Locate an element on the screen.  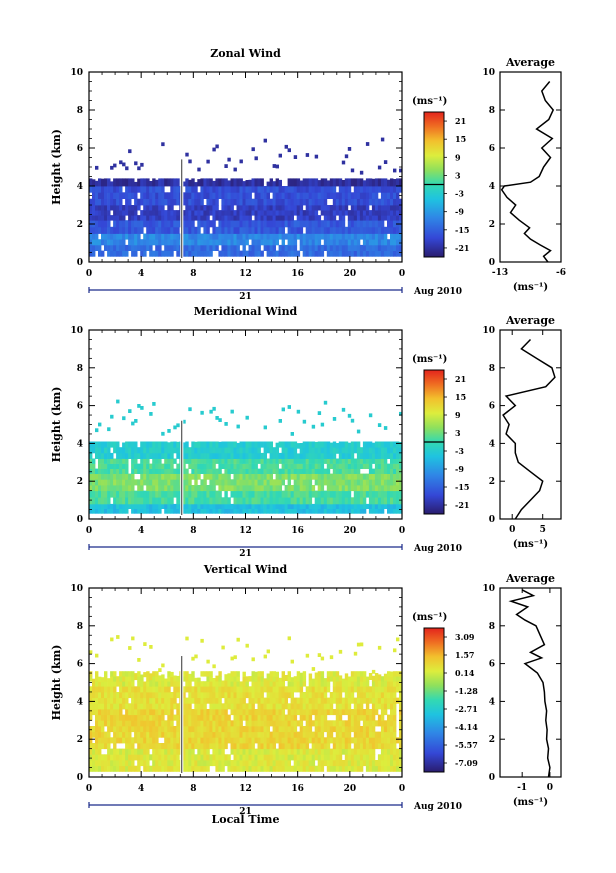
colorbar-tick-label: -1.28 is located at coordinates (466, 691).